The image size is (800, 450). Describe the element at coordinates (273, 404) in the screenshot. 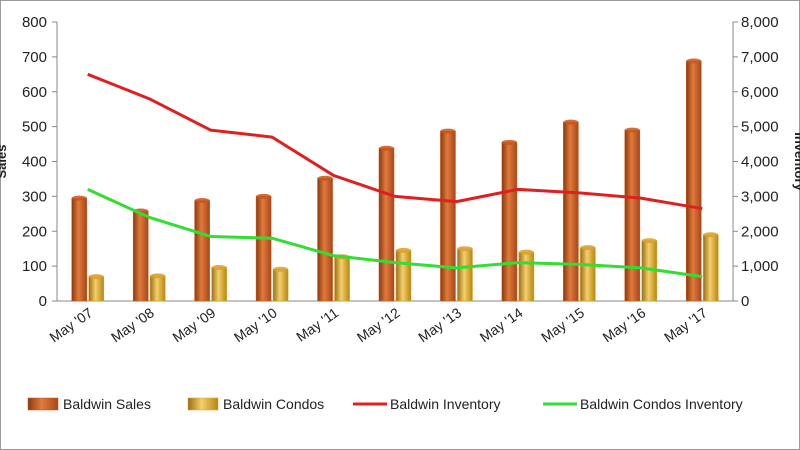

I see `legend-label: Baldwin Condos` at that location.